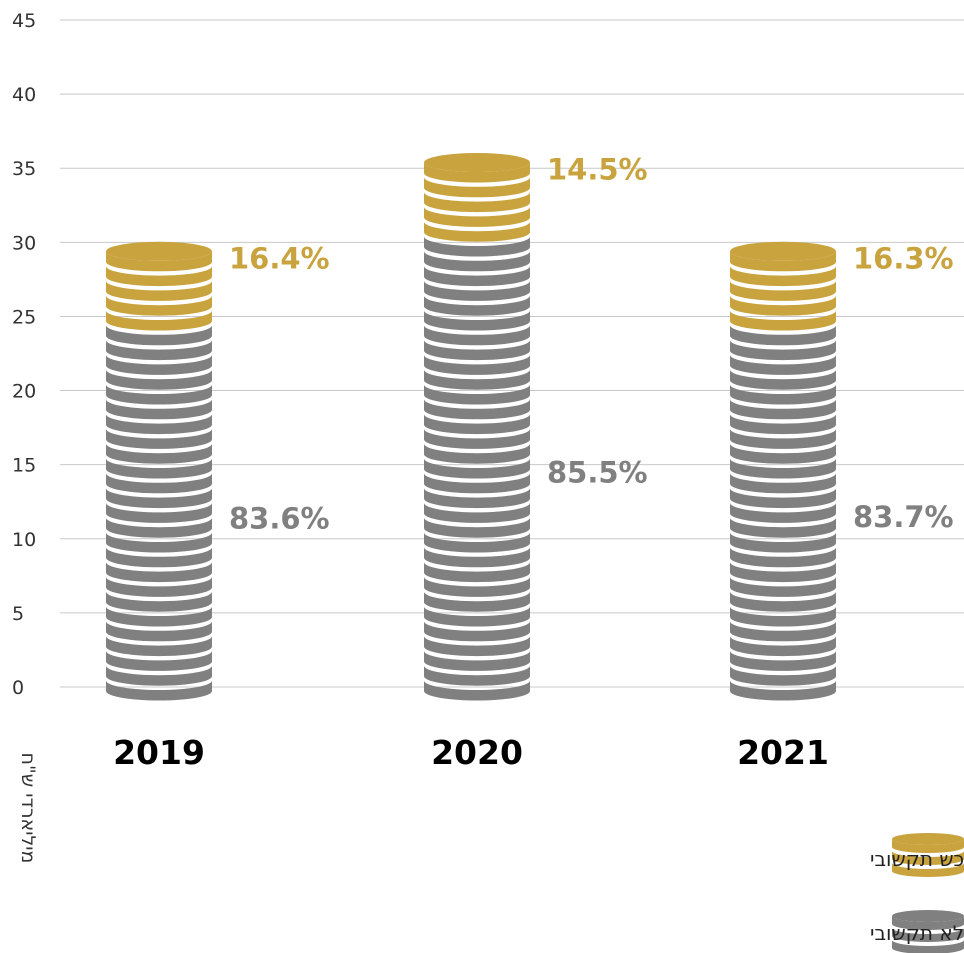 The image size is (964, 953). What do you see at coordinates (18, 688) in the screenshot?
I see `y-tick-label: 0` at bounding box center [18, 688].